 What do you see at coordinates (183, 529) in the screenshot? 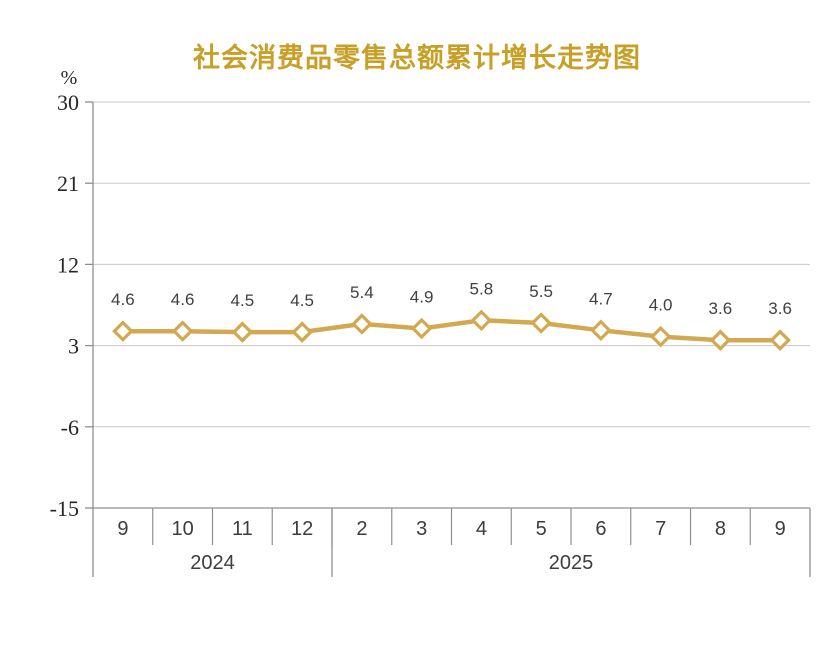
I see `month-label: 10` at bounding box center [183, 529].